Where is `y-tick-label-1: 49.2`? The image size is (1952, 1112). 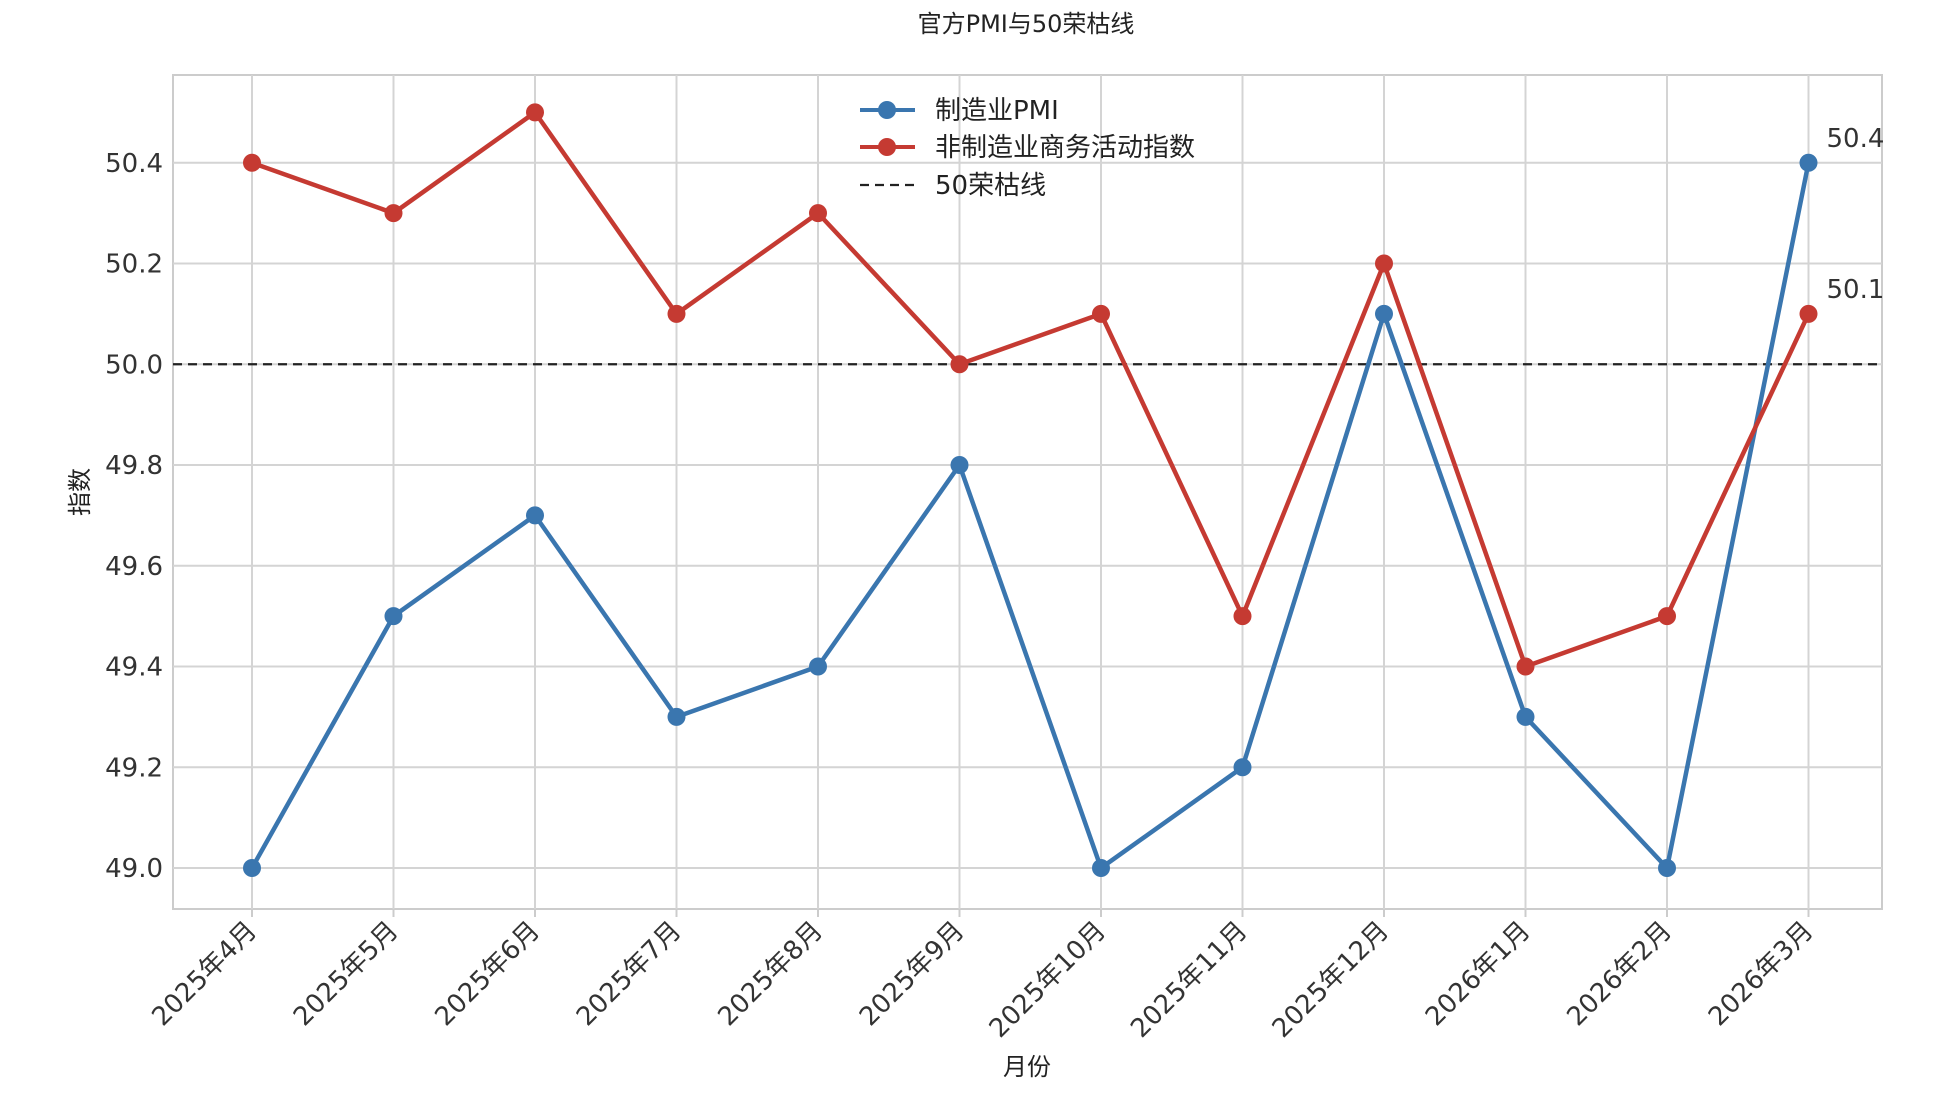 y-tick-label-1: 49.2 is located at coordinates (134, 768).